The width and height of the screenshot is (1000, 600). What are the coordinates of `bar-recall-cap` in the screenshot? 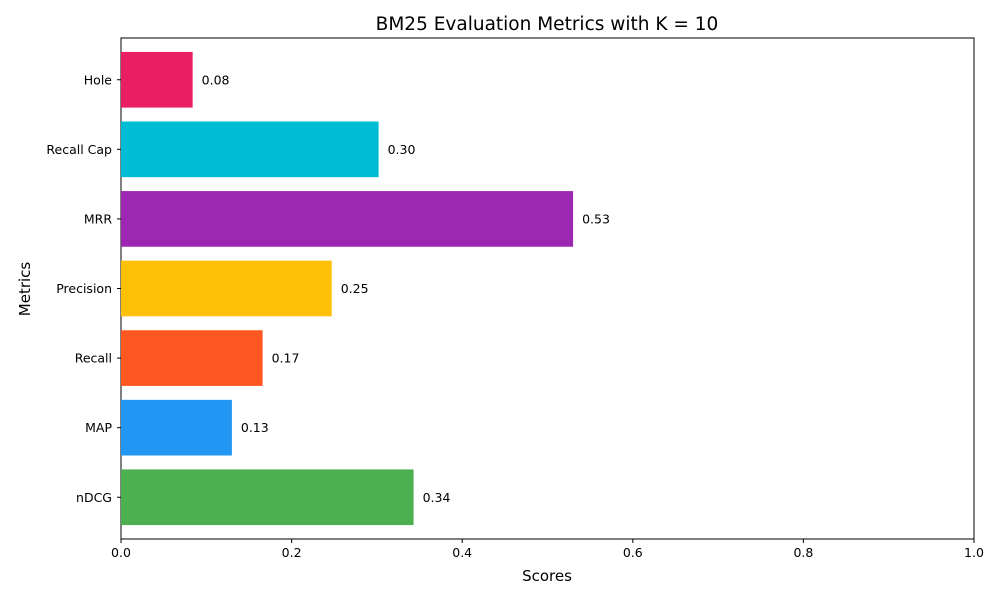 It's located at (250, 149).